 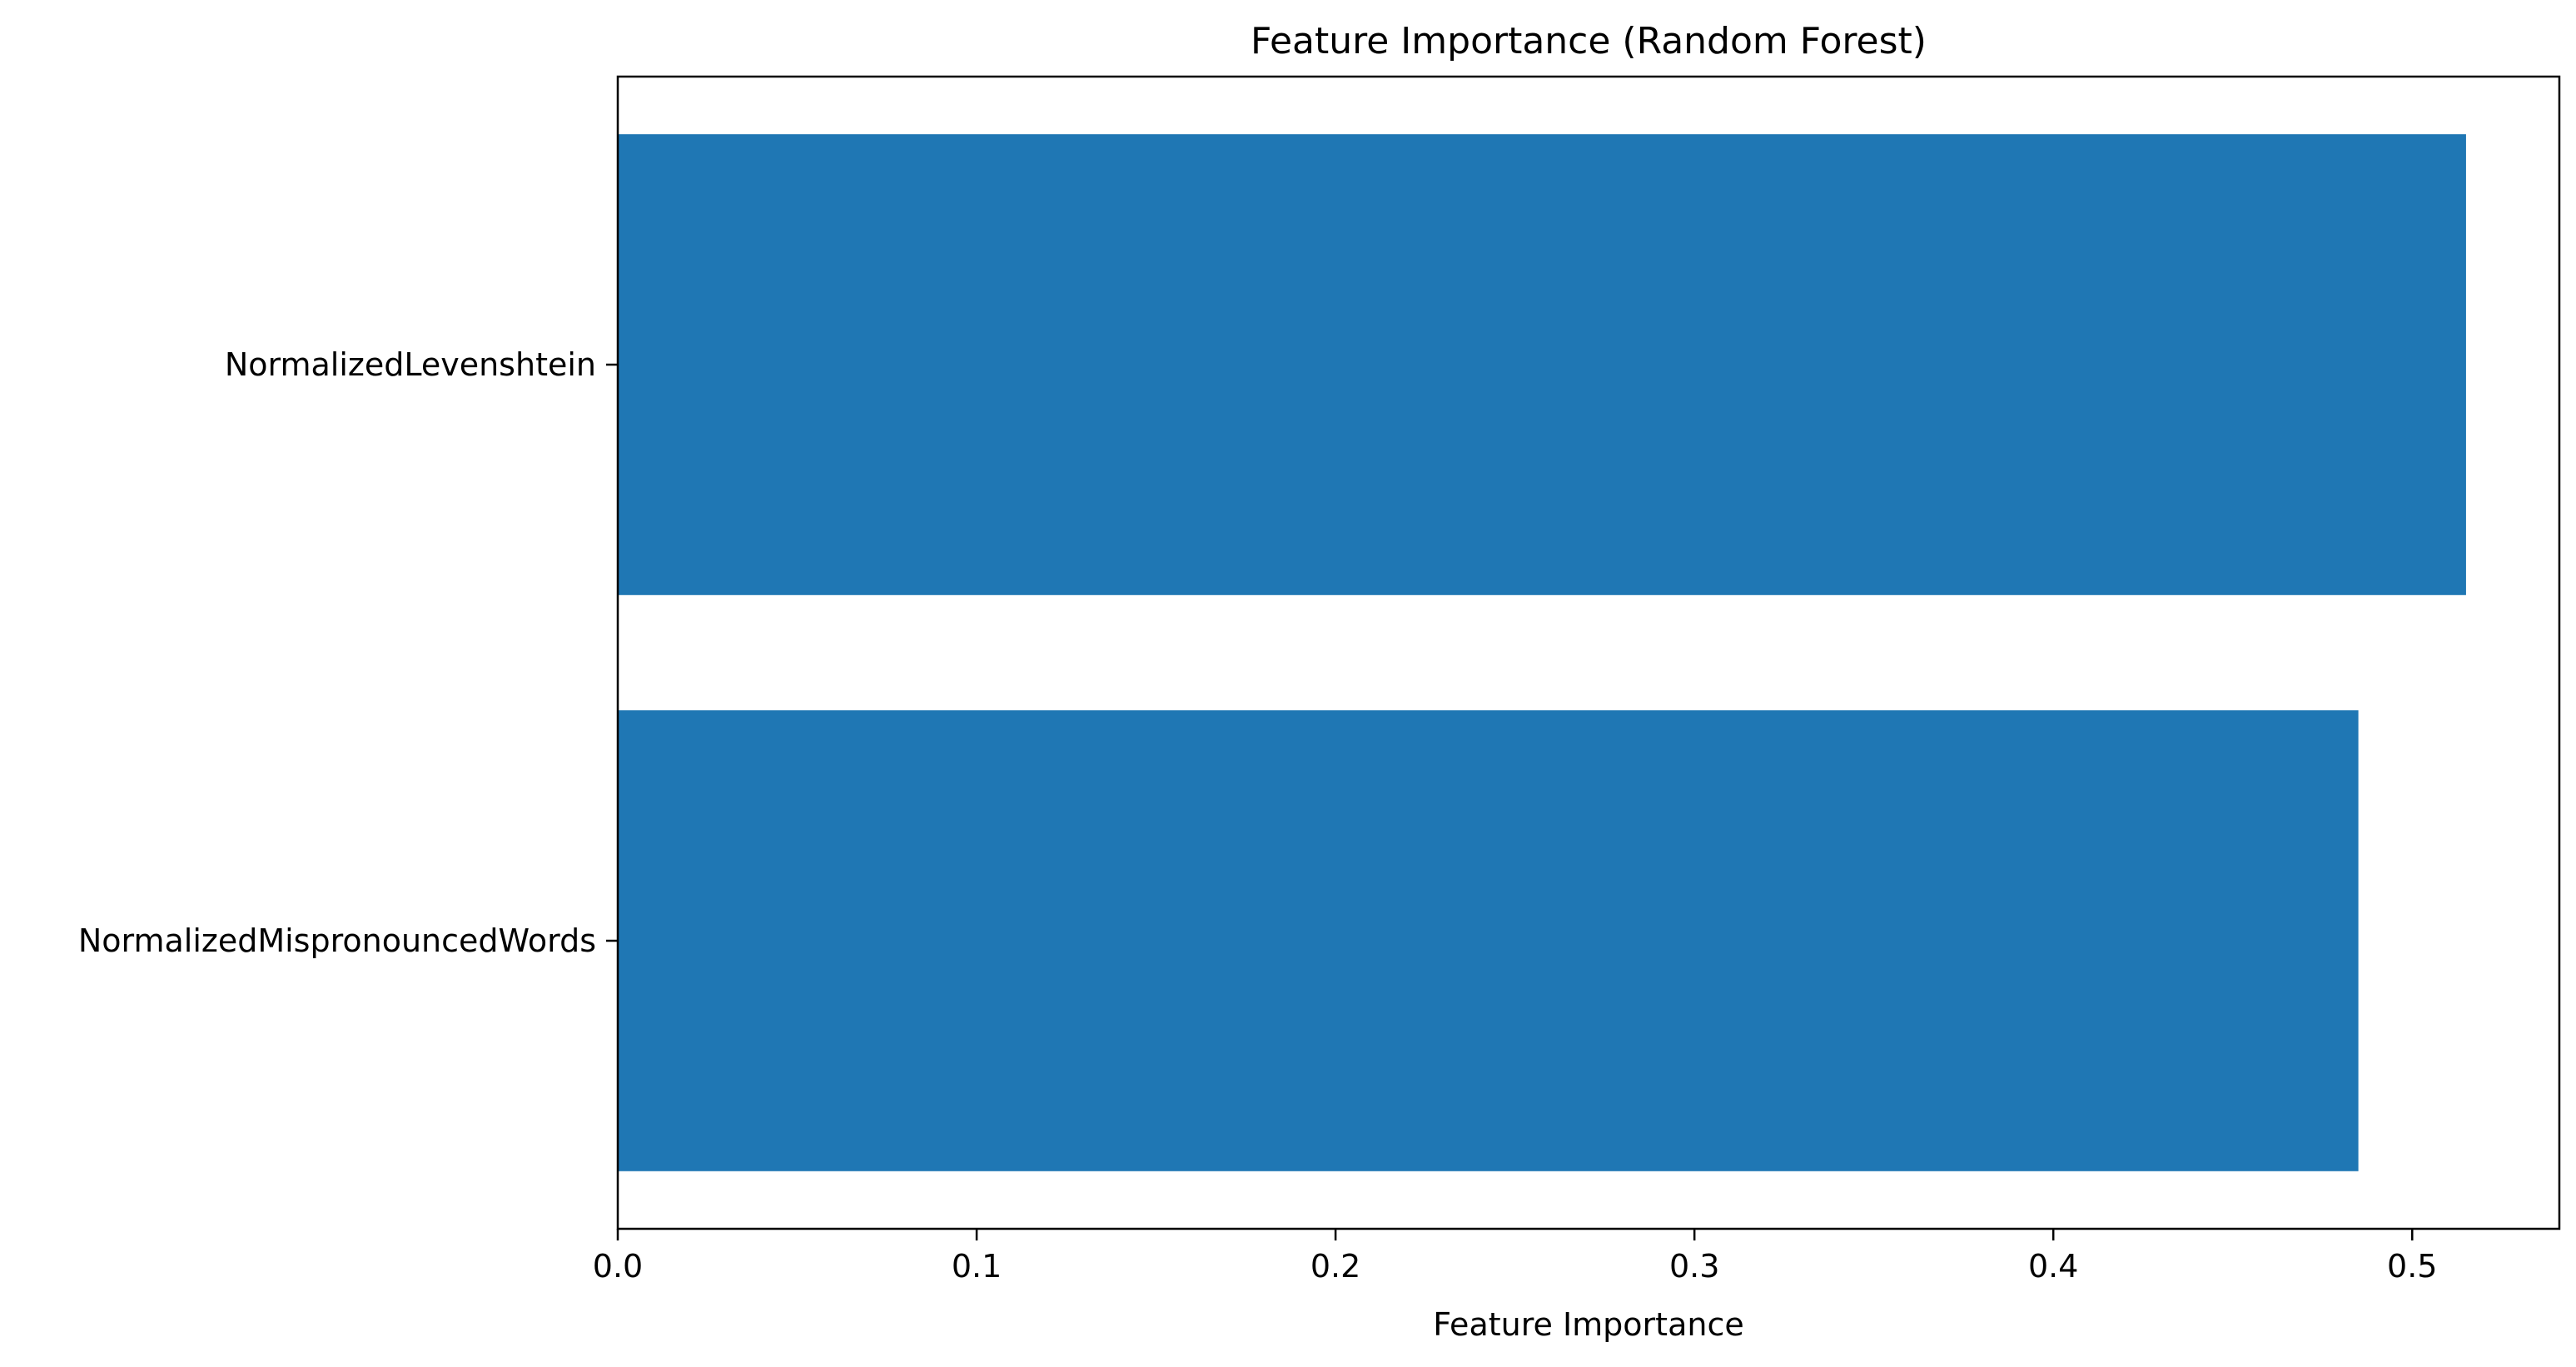 I want to click on y-tick-label: NormalizedLevenshtein, so click(x=410, y=364).